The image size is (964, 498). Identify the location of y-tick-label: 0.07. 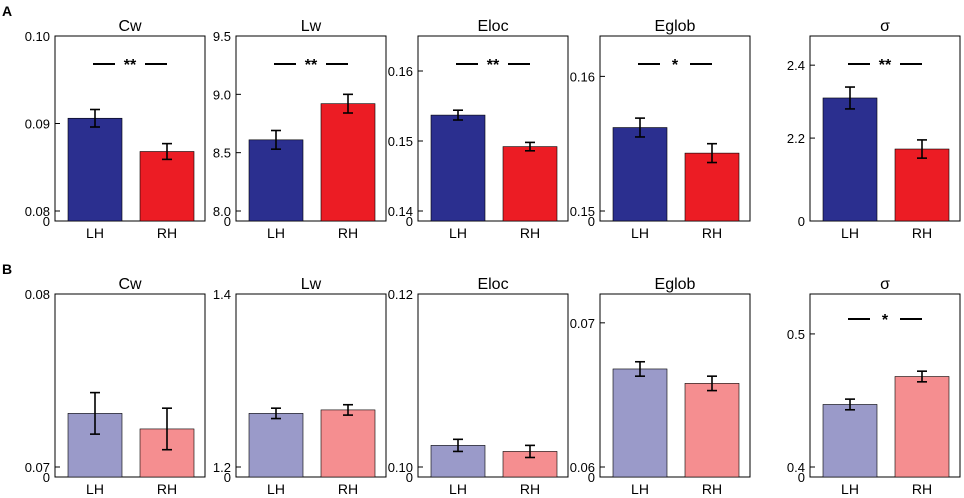
(37, 467).